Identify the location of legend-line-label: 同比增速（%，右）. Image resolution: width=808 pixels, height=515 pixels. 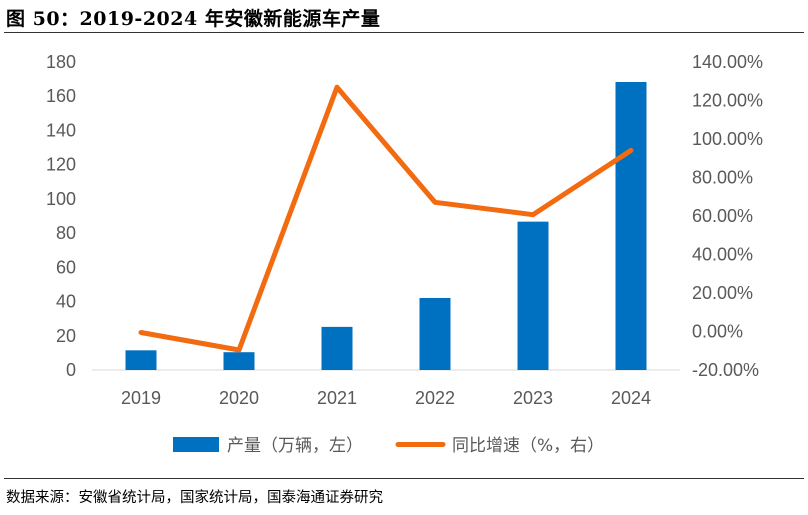
(528, 446).